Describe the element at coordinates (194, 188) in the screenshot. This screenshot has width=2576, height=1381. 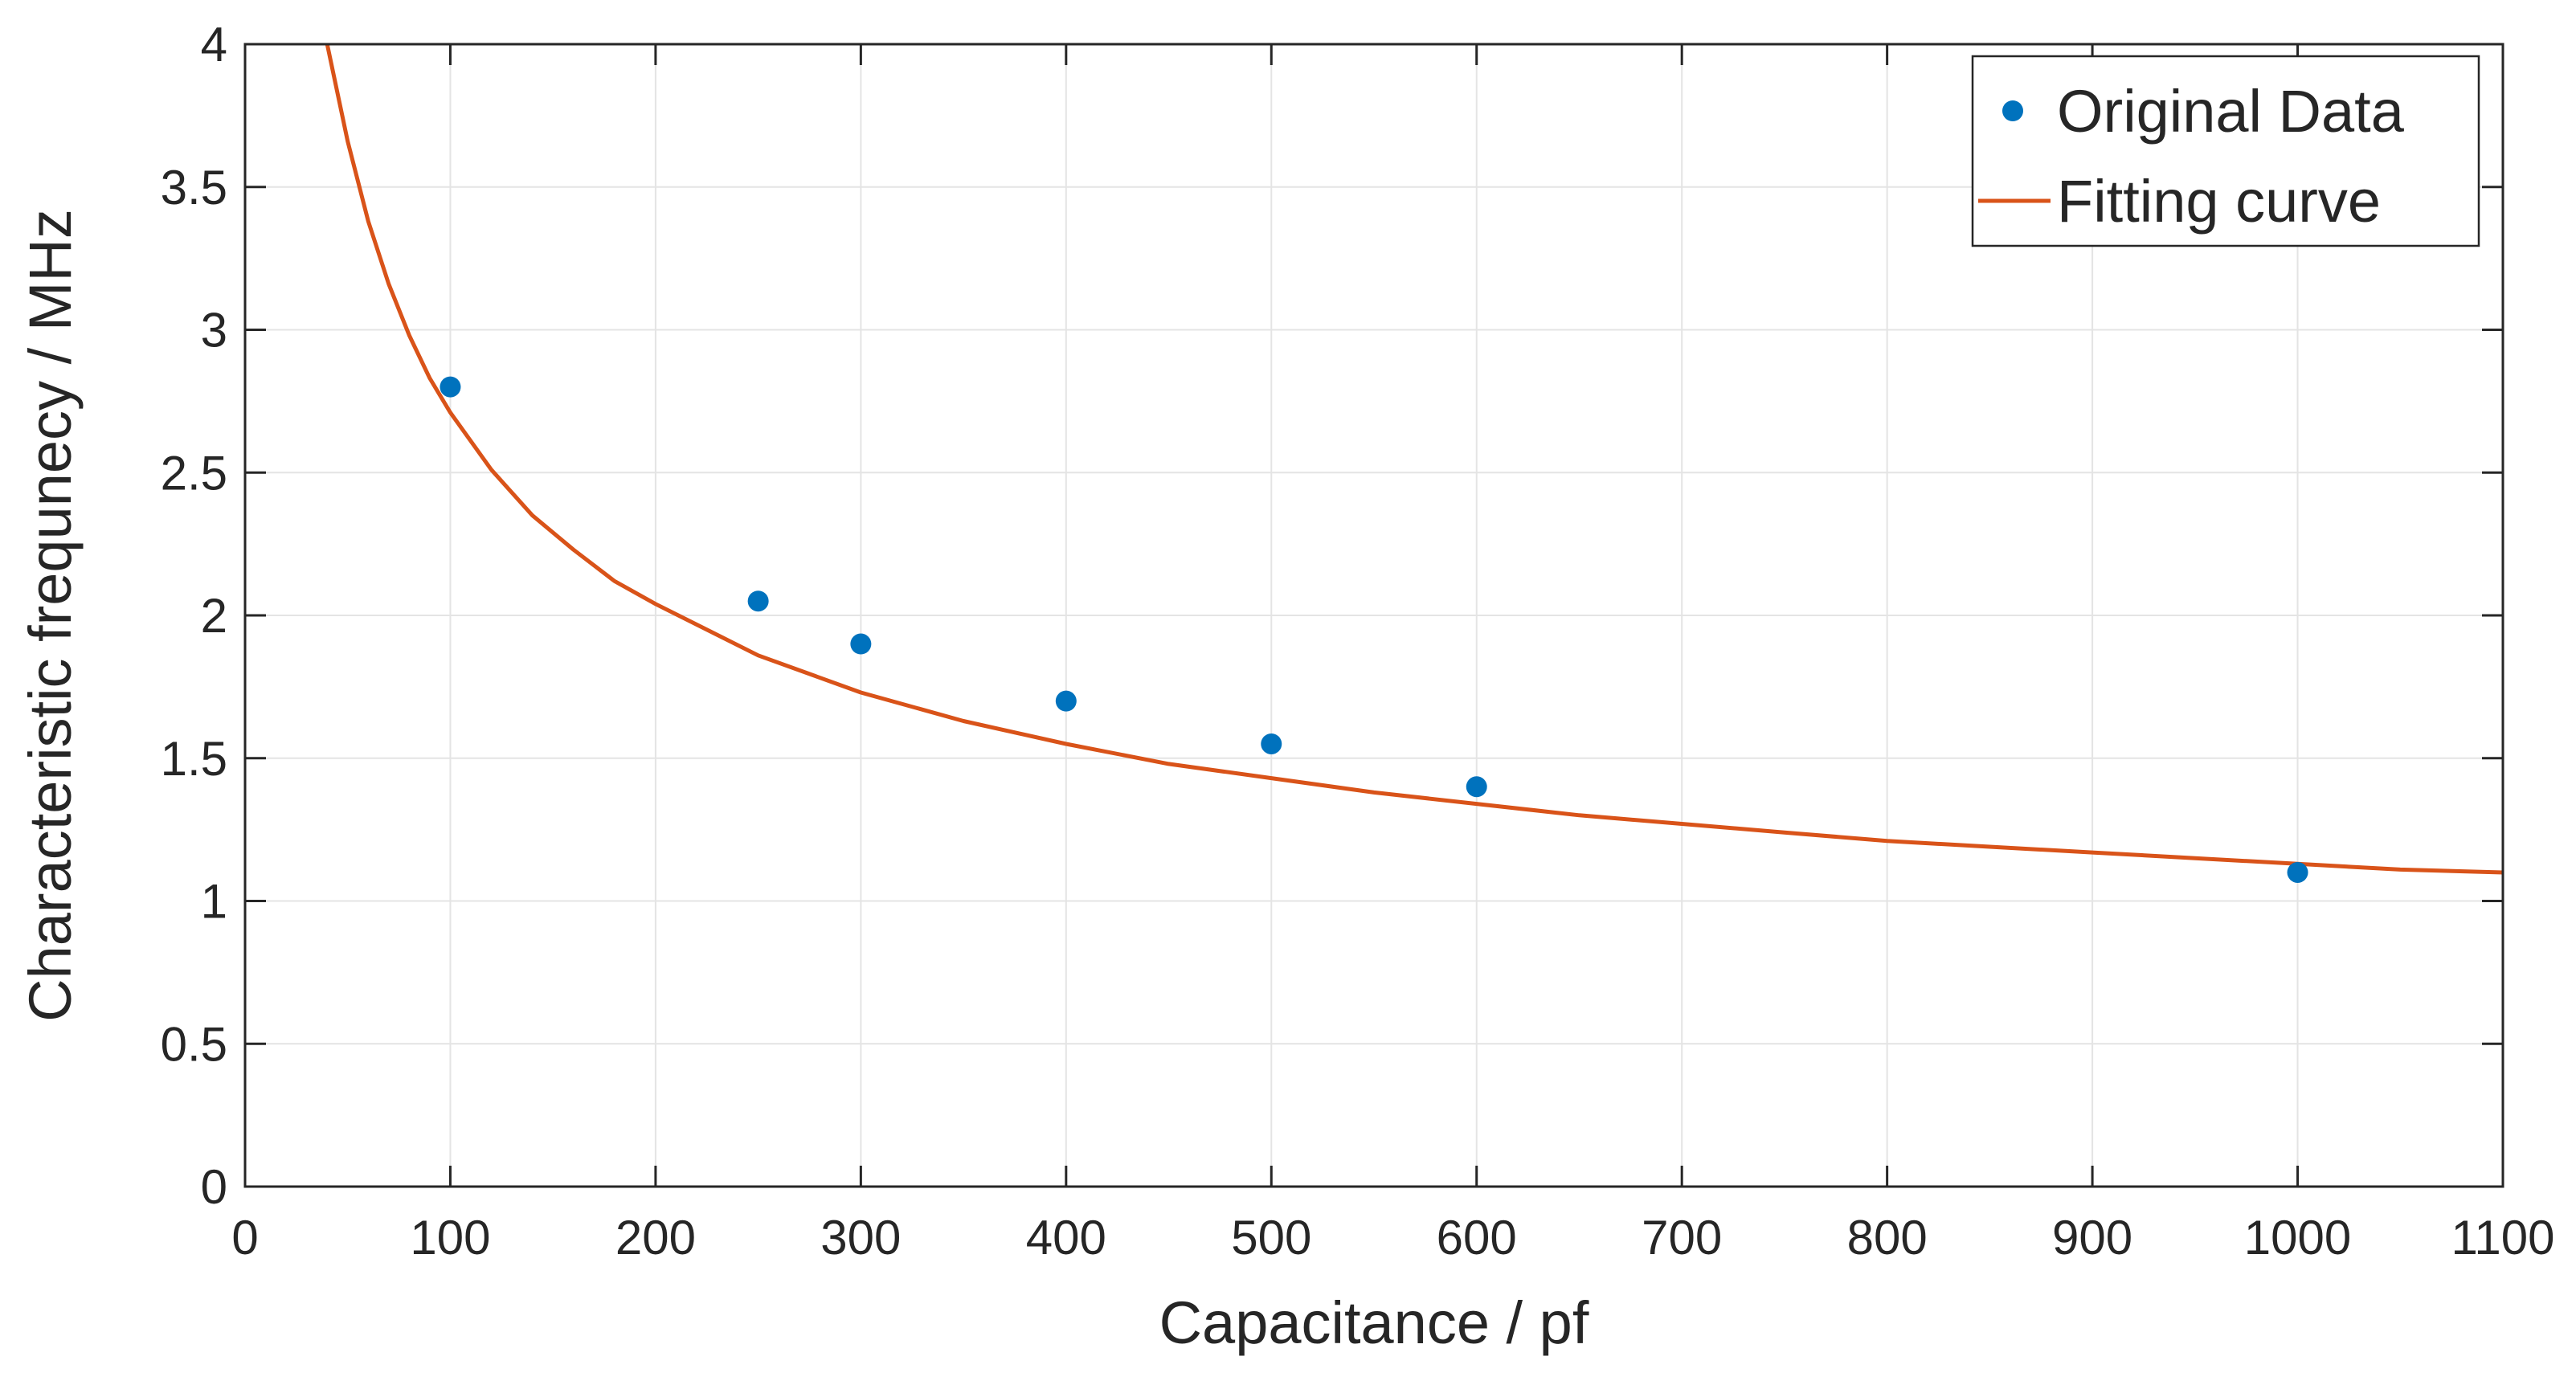
I see `y-tick-label: 3.5` at that location.